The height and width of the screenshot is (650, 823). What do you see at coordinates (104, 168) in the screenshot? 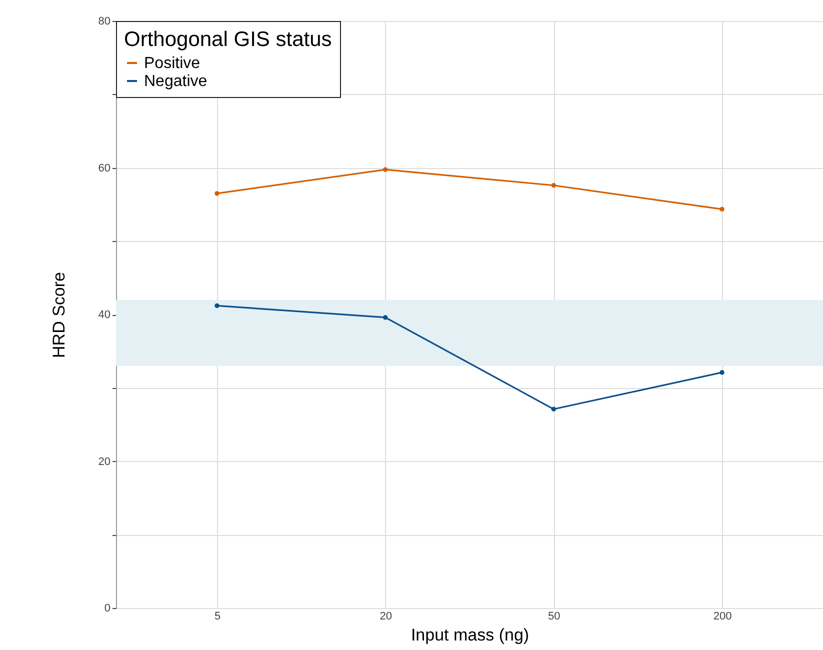
I see `y-tick-label: 60` at bounding box center [104, 168].